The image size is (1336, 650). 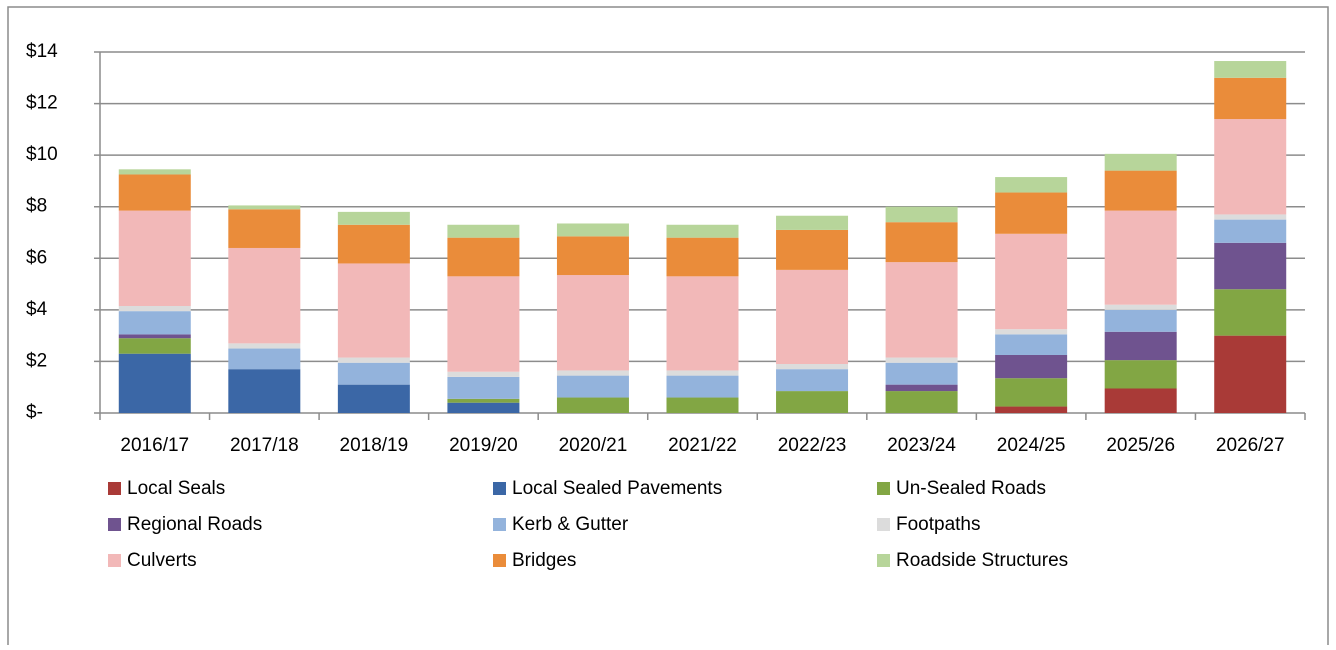 I want to click on x-tick-label: 2022/23, so click(x=812, y=445).